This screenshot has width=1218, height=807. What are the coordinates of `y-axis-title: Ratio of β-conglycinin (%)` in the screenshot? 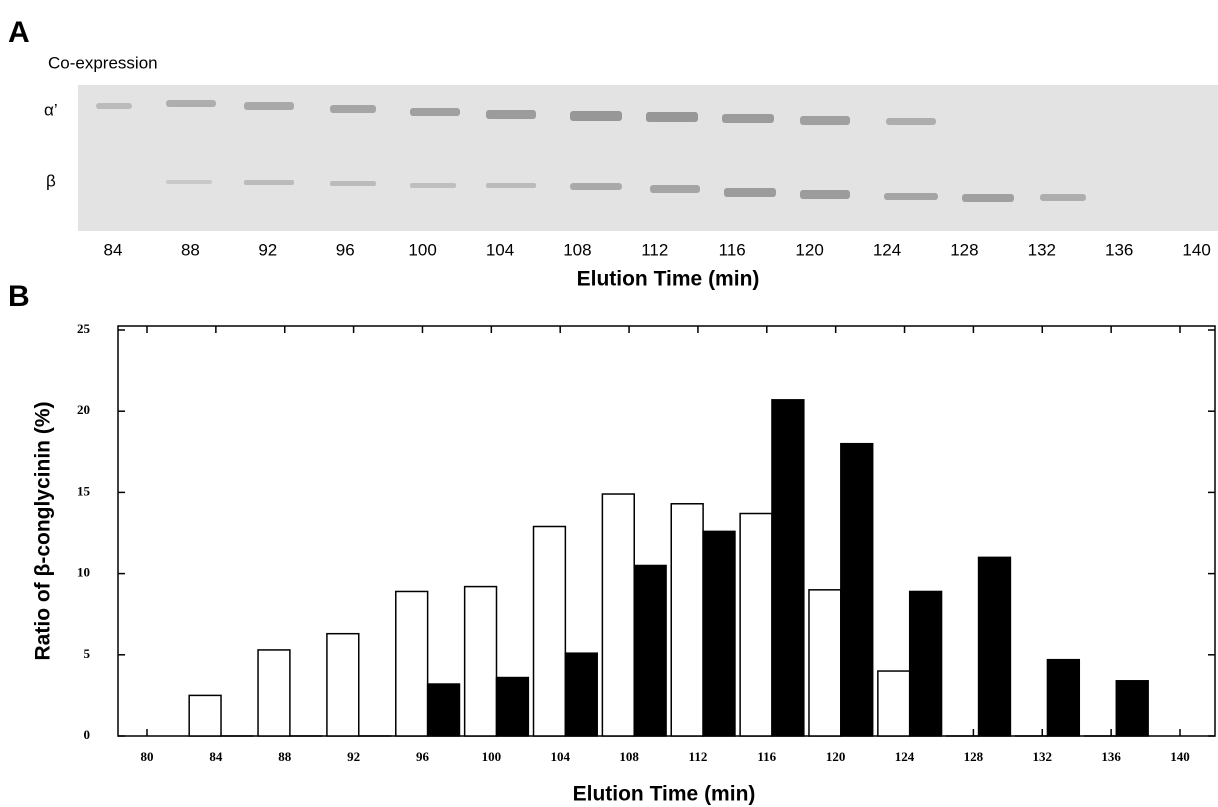 It's located at (43, 531).